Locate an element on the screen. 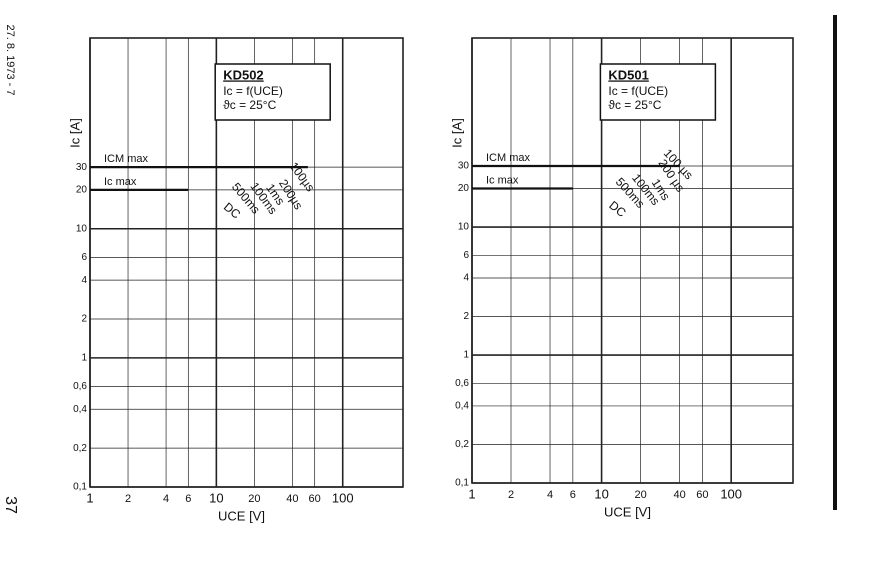  chart-title: KD501 is located at coordinates (628, 74).